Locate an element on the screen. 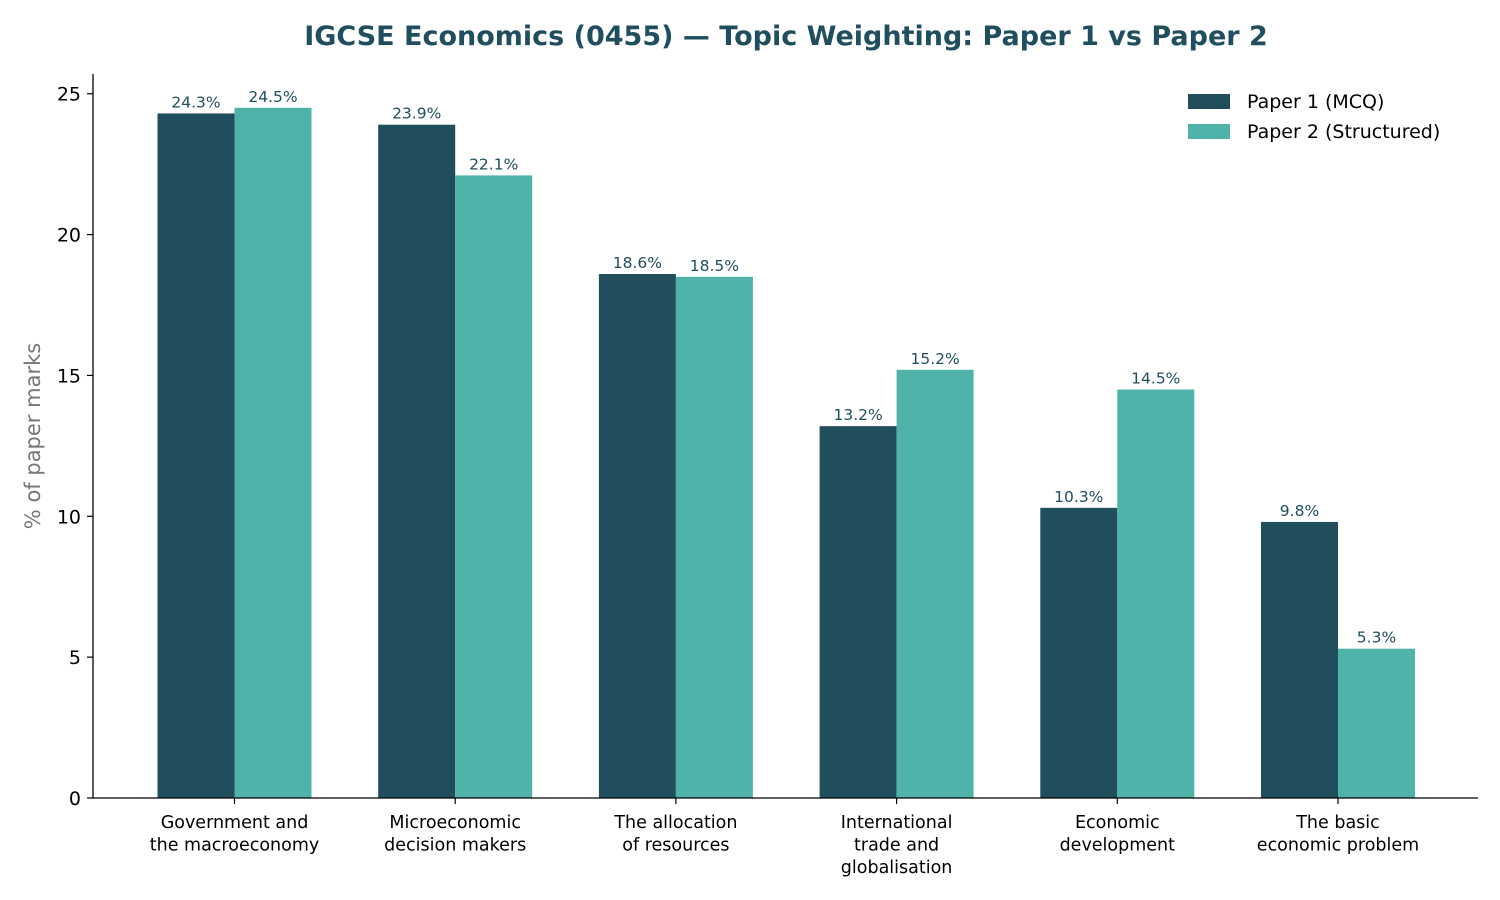 The image size is (1500, 900). legend: Paper 1 (MCQ) Paper 2 (Structured) is located at coordinates (1314, 117).